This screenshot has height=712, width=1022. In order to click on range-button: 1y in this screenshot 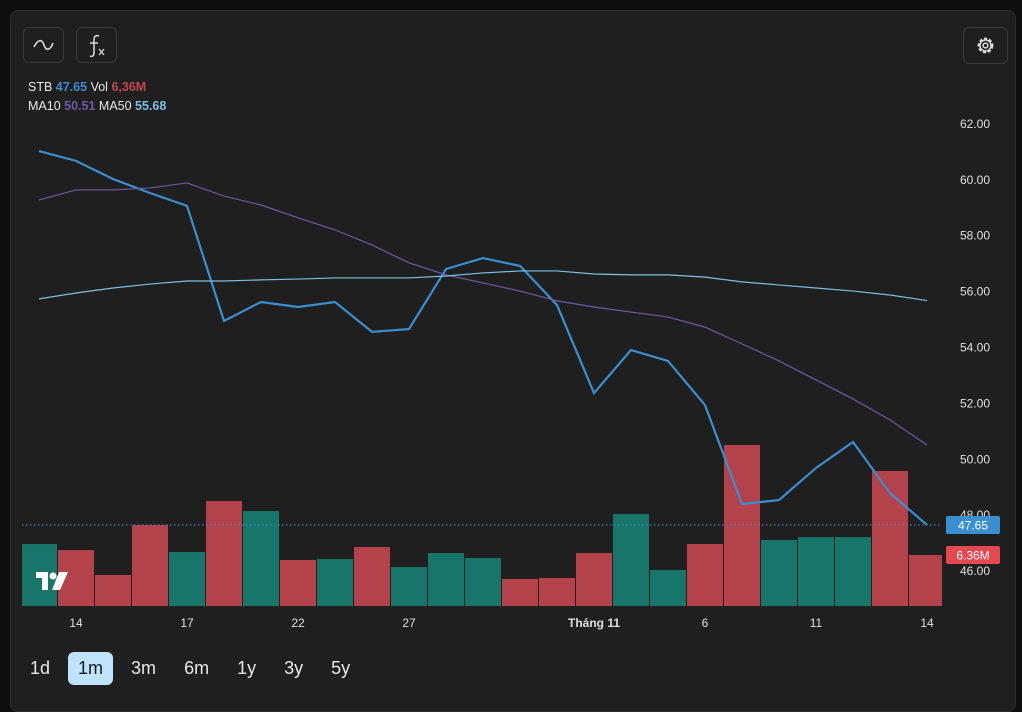, I will do `click(247, 668)`.